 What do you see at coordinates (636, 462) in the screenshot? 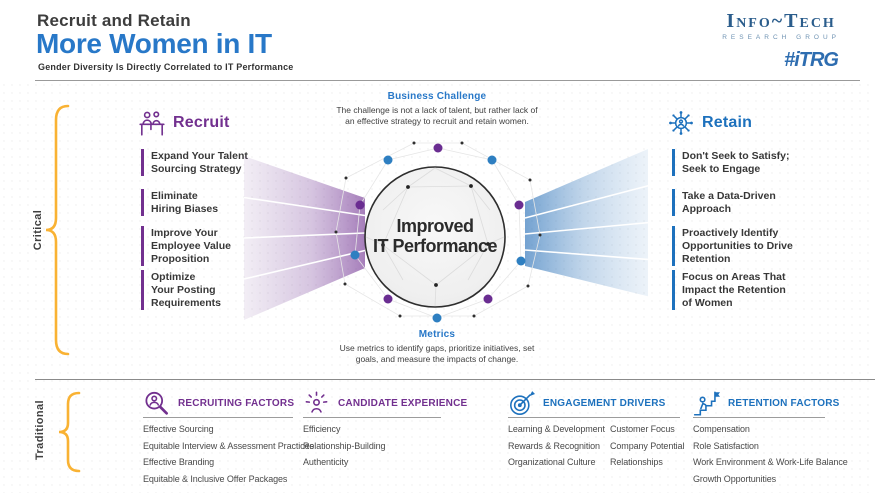
I see `list-item: Relationships` at bounding box center [636, 462].